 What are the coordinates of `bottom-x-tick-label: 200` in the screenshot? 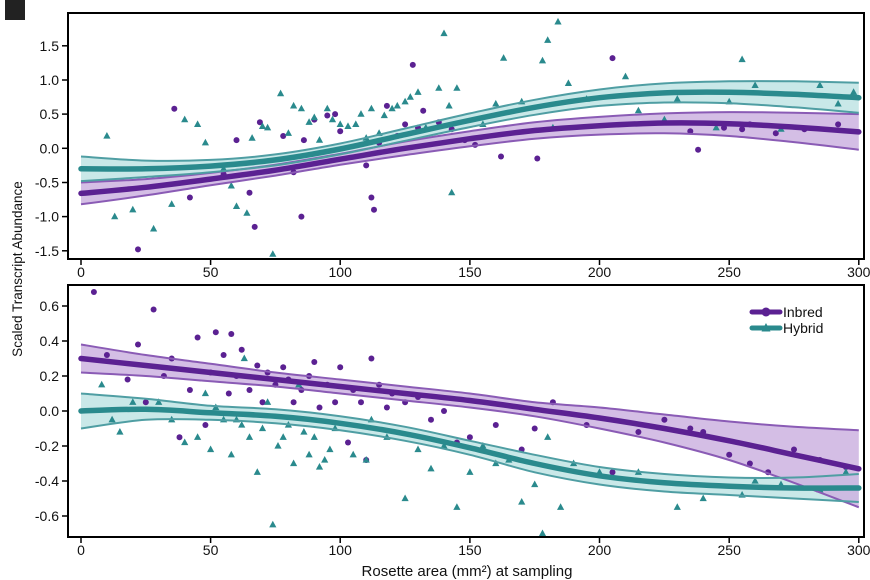 It's located at (600, 550).